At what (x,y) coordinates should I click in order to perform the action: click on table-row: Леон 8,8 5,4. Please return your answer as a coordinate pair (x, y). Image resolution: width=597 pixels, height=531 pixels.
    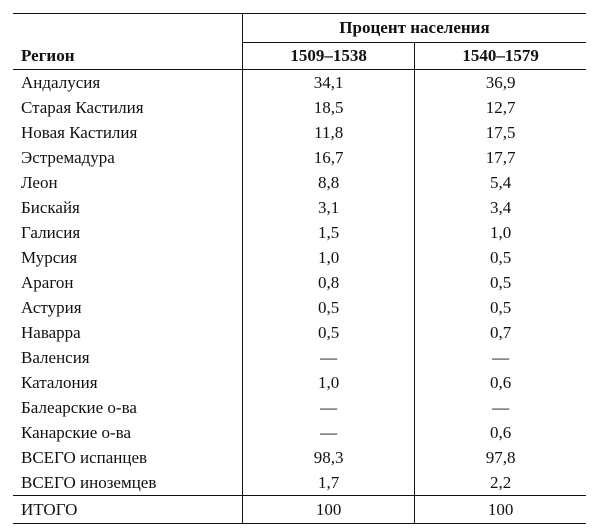
    Looking at the image, I should click on (299, 182).